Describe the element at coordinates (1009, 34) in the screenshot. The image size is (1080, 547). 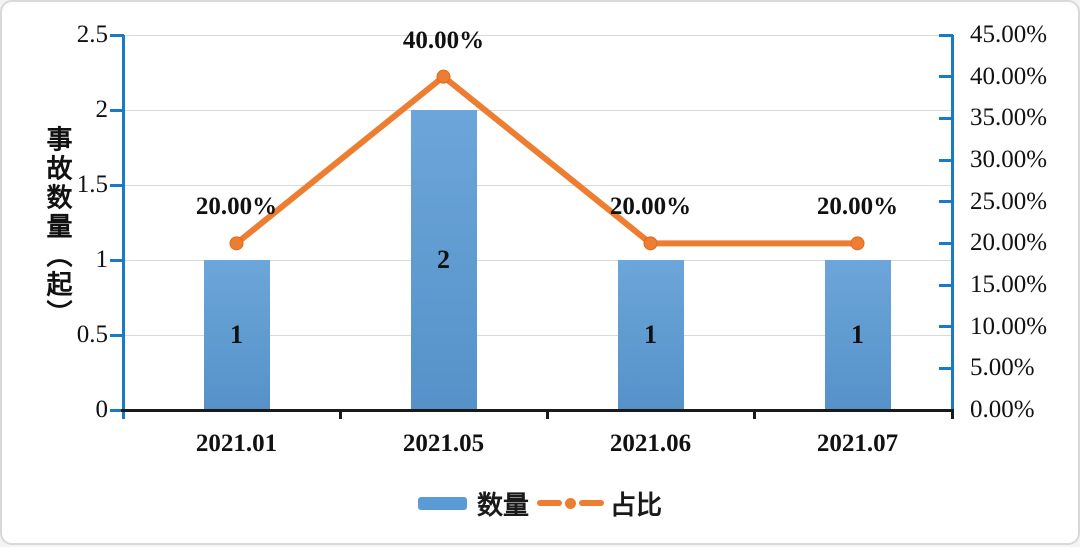
I see `right-axis-tick-label: 45.00%` at that location.